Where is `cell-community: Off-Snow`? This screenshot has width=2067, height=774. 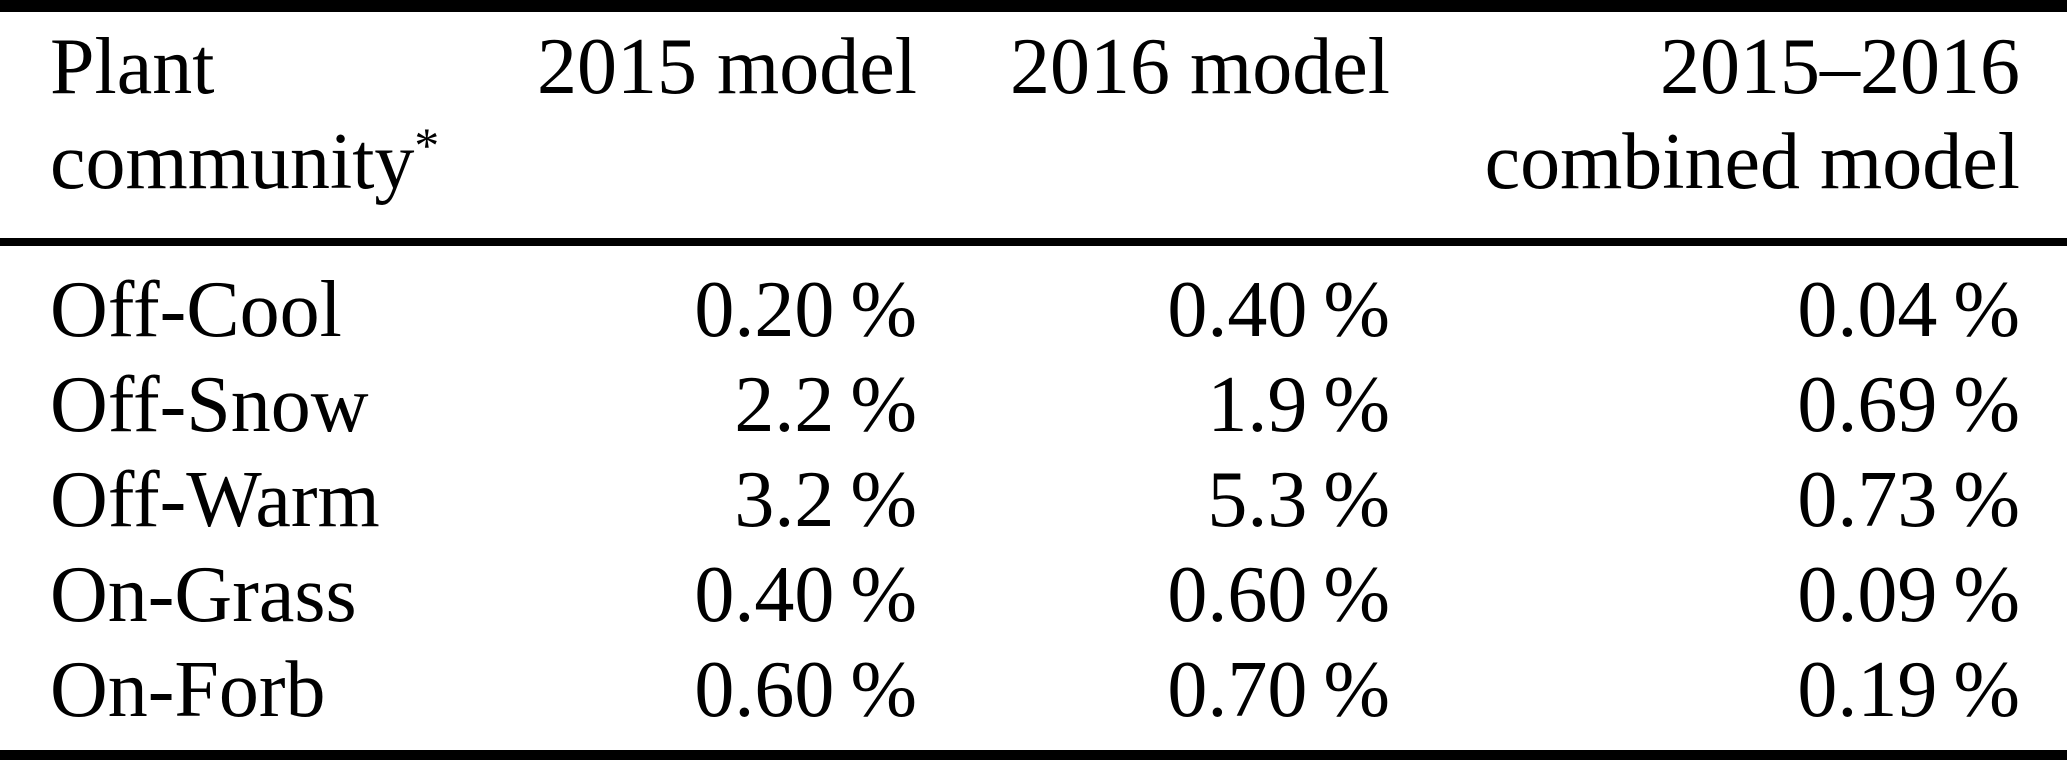 cell-community: Off-Snow is located at coordinates (209, 405).